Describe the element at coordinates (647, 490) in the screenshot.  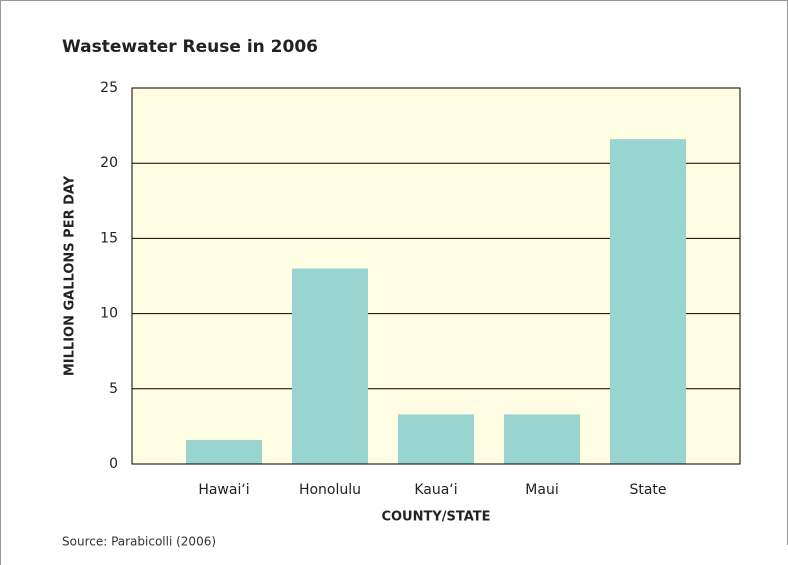
I see `x-tick-label: State` at that location.